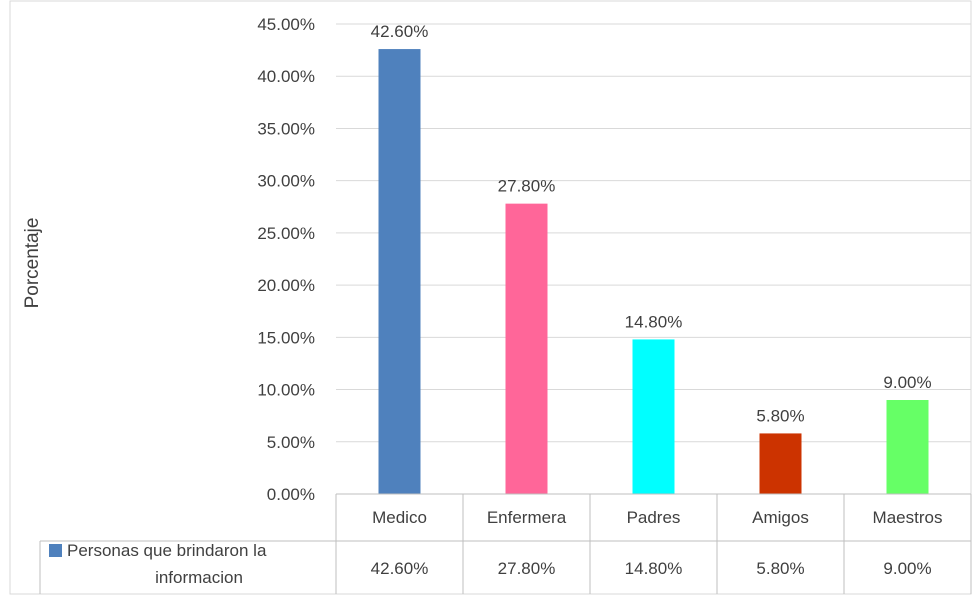 The image size is (972, 600). I want to click on table-value-cell: 5.80%, so click(780, 568).